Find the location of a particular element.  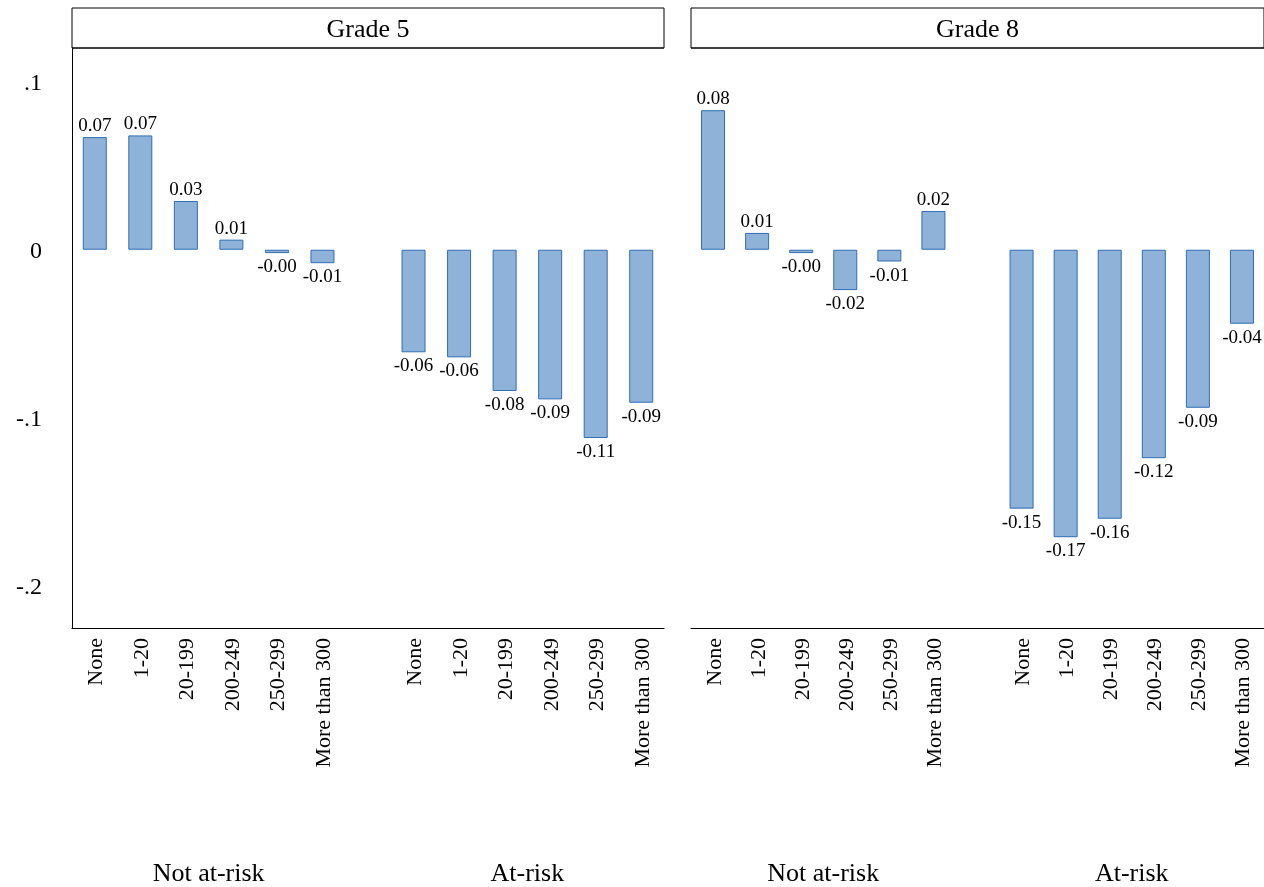

data-label: -0.02 is located at coordinates (845, 303).